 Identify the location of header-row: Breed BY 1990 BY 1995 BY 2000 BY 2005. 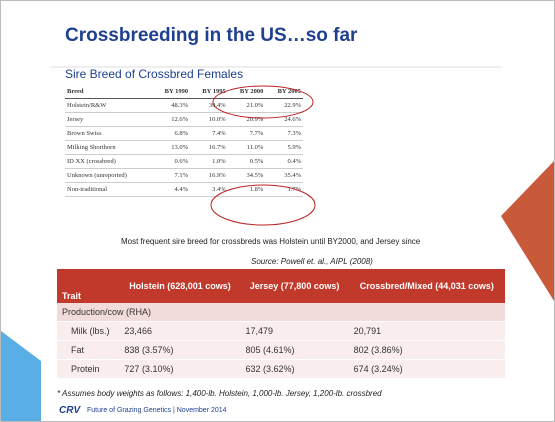
(184, 92).